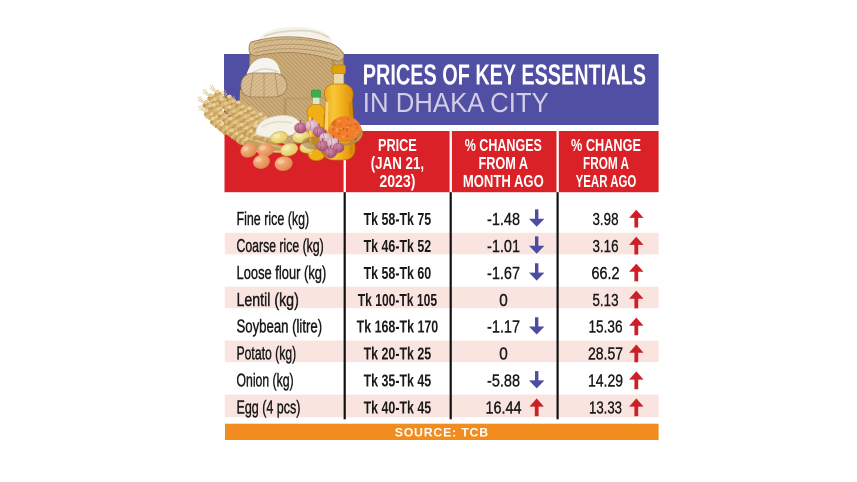 The width and height of the screenshot is (857, 482). Describe the element at coordinates (503, 145) in the screenshot. I see `svg-text: % CHANGES` at that location.